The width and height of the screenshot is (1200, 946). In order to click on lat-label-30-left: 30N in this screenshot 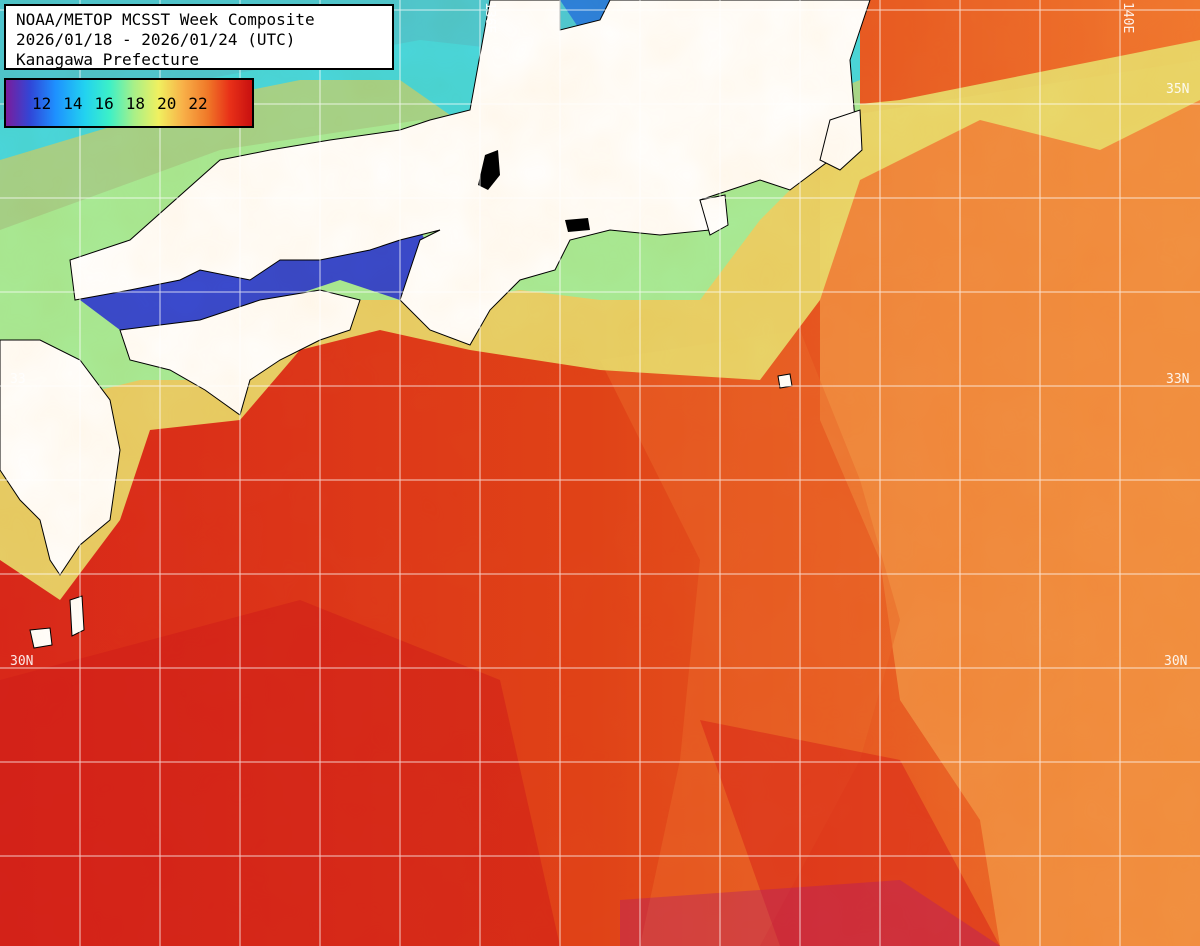, I will do `click(22, 661)`.